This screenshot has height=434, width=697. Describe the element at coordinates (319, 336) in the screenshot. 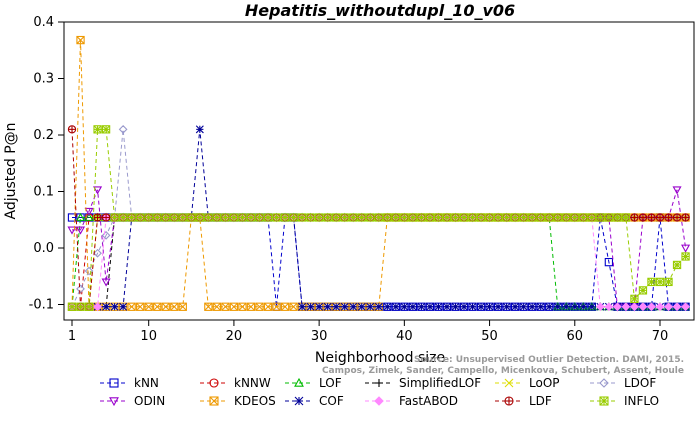

I see `x-tick-label: 30` at that location.